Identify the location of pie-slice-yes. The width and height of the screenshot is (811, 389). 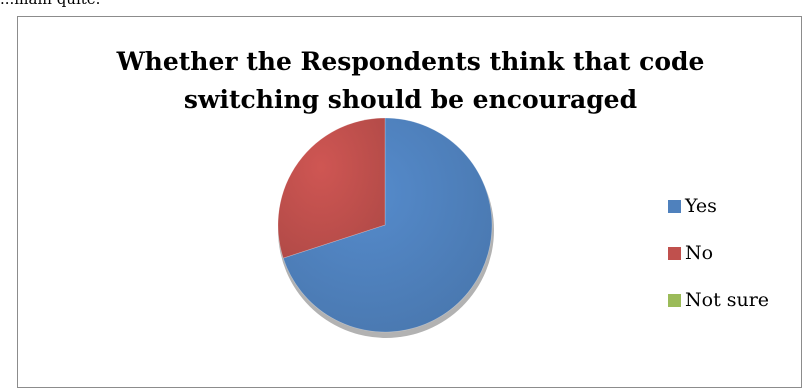
(387, 225).